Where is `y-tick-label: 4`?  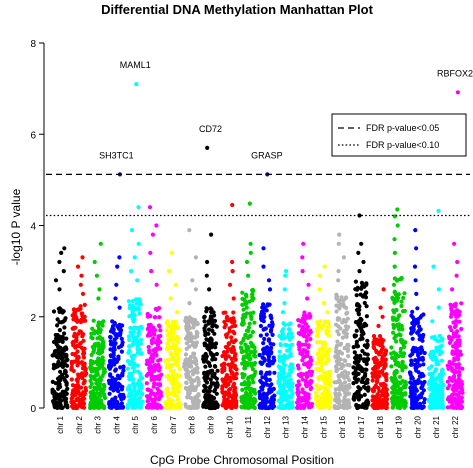 y-tick-label: 4 is located at coordinates (33, 227).